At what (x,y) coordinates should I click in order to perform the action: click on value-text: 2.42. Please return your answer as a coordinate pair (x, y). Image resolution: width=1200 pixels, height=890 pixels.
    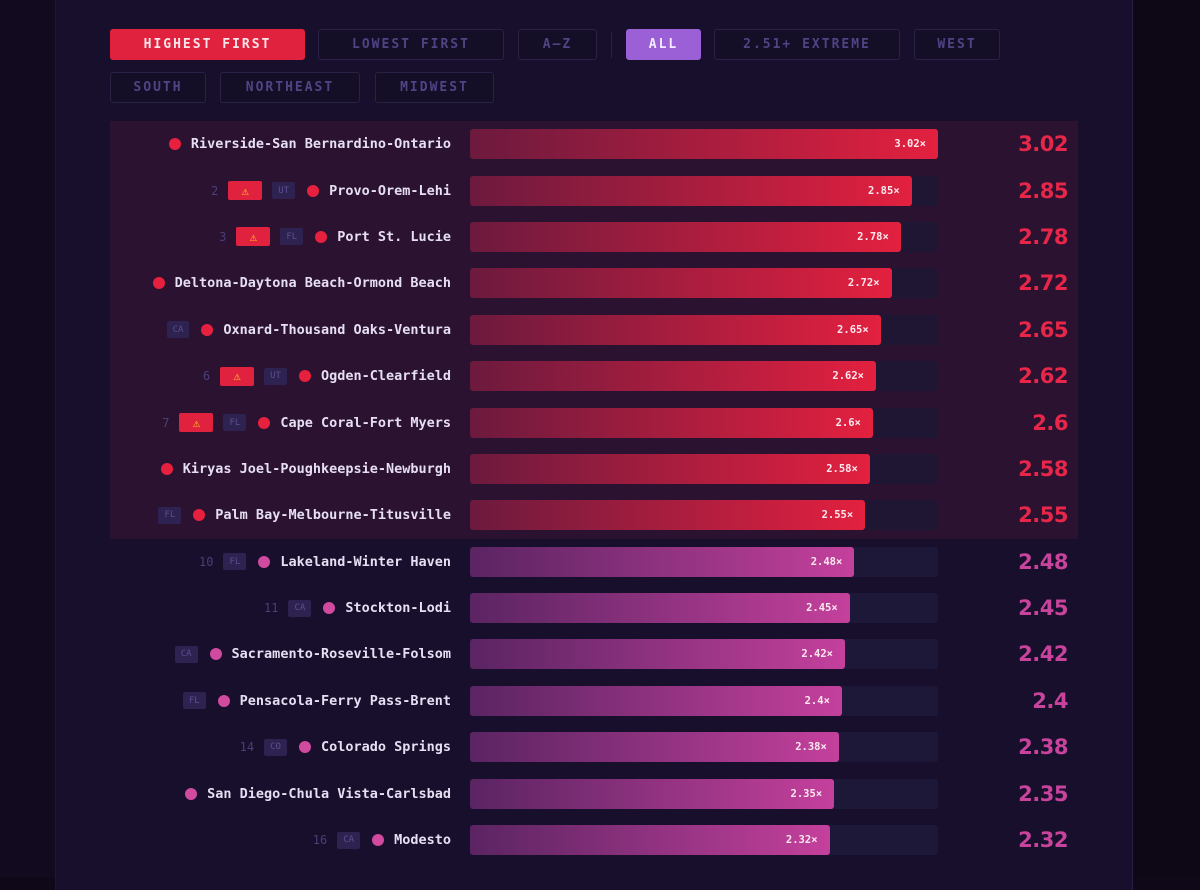
    Looking at the image, I should click on (1043, 654).